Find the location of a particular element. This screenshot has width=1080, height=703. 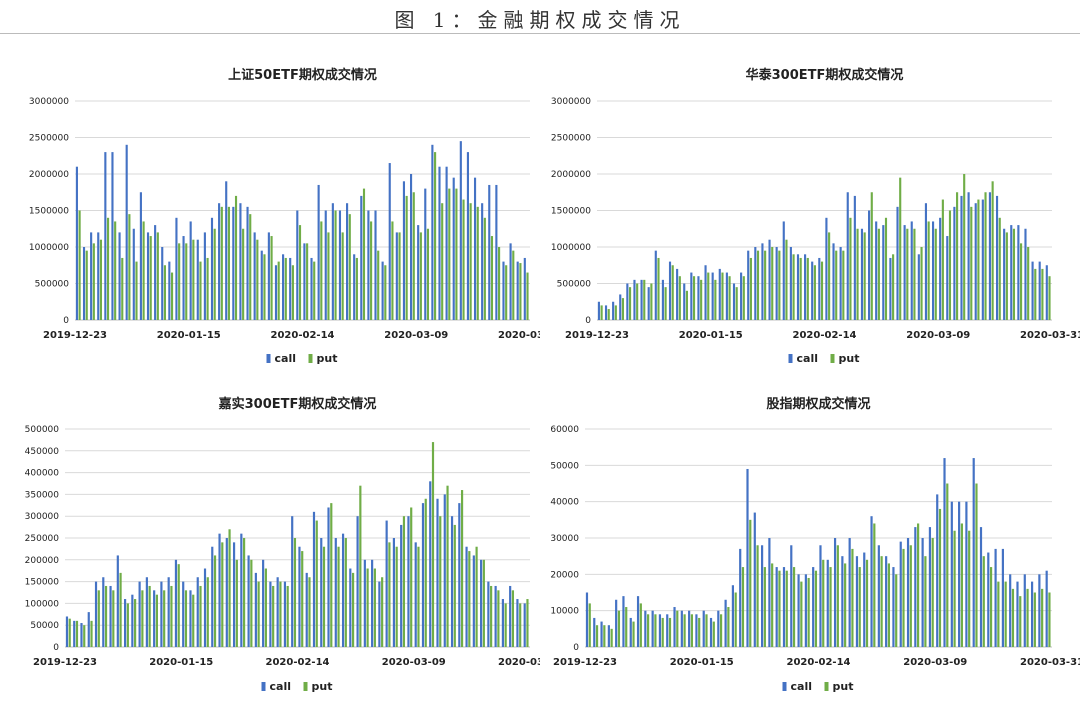

y-tick-label: 50000 is located at coordinates (564, 466).